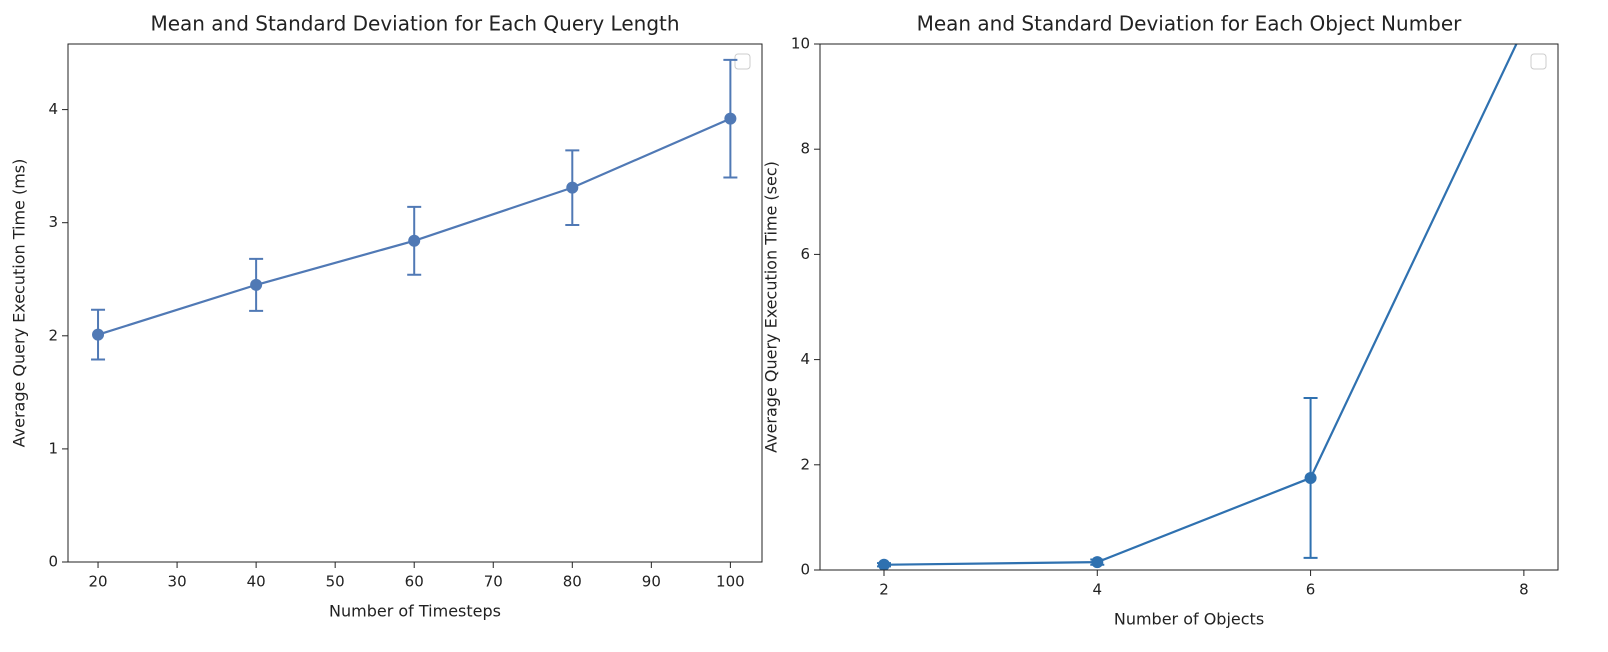  What do you see at coordinates (53, 448) in the screenshot?
I see `y-tick-label: 1` at bounding box center [53, 448].